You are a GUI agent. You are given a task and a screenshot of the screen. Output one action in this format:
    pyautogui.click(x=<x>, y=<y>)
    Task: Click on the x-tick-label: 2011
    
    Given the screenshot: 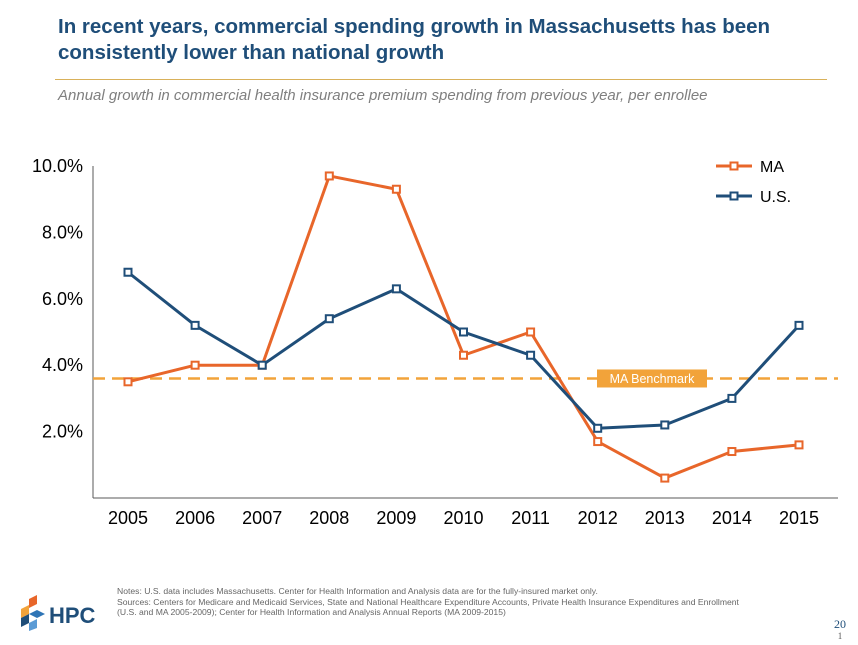 What is the action you would take?
    pyautogui.click(x=530, y=518)
    